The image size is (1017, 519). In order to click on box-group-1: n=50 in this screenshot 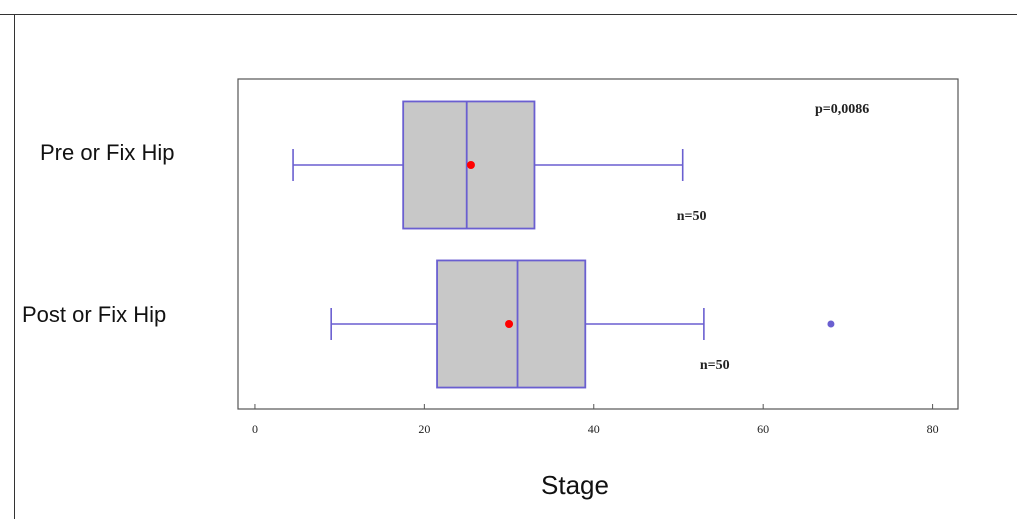, I will do `click(499, 165)`.